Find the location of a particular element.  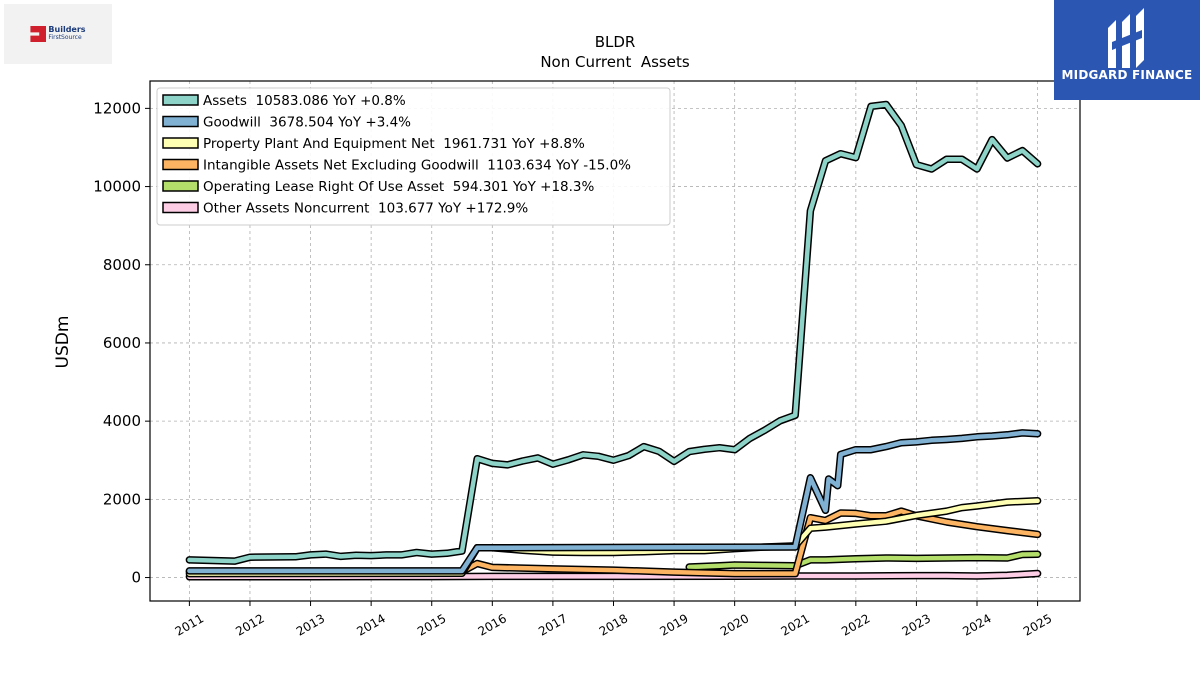

y-tick-label: 0 is located at coordinates (136, 578).